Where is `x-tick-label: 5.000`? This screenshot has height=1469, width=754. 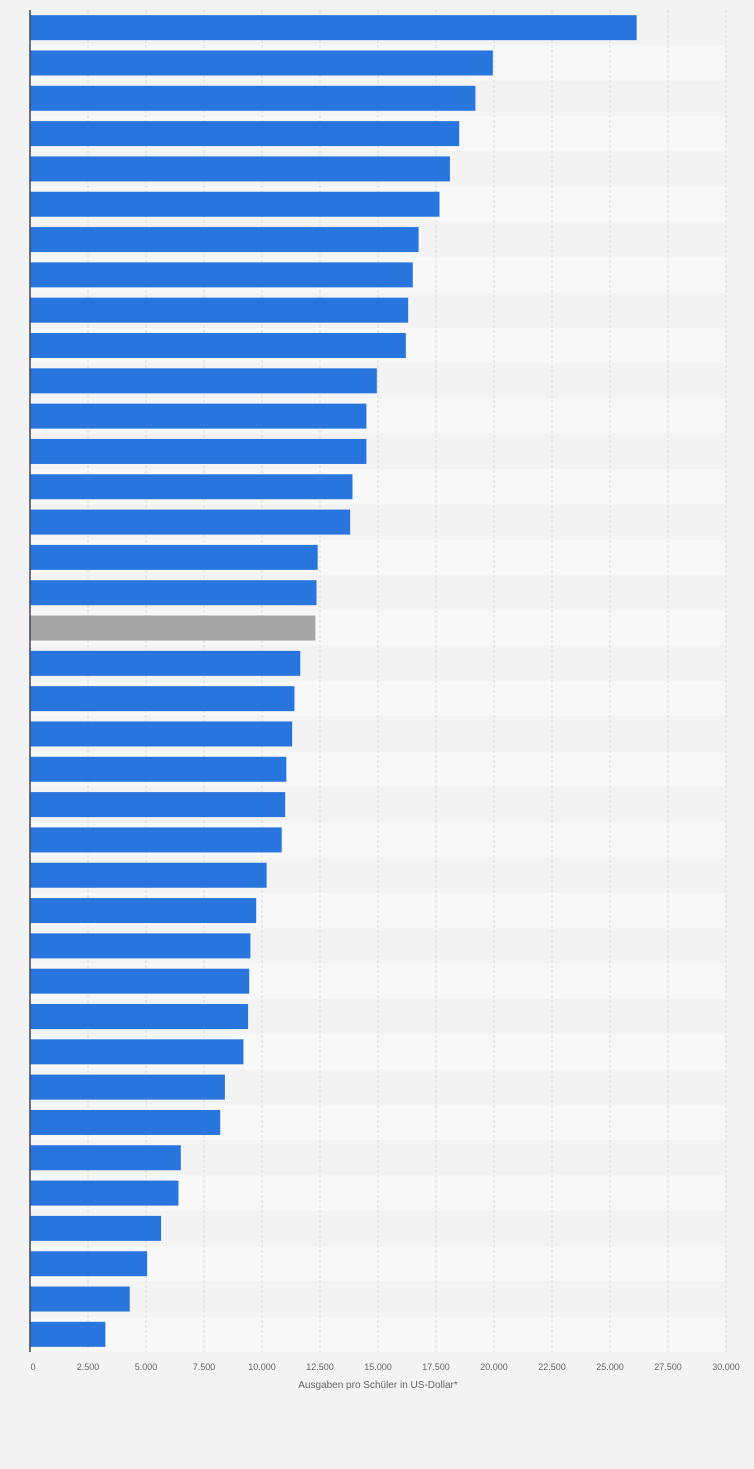
x-tick-label: 5.000 is located at coordinates (146, 1367).